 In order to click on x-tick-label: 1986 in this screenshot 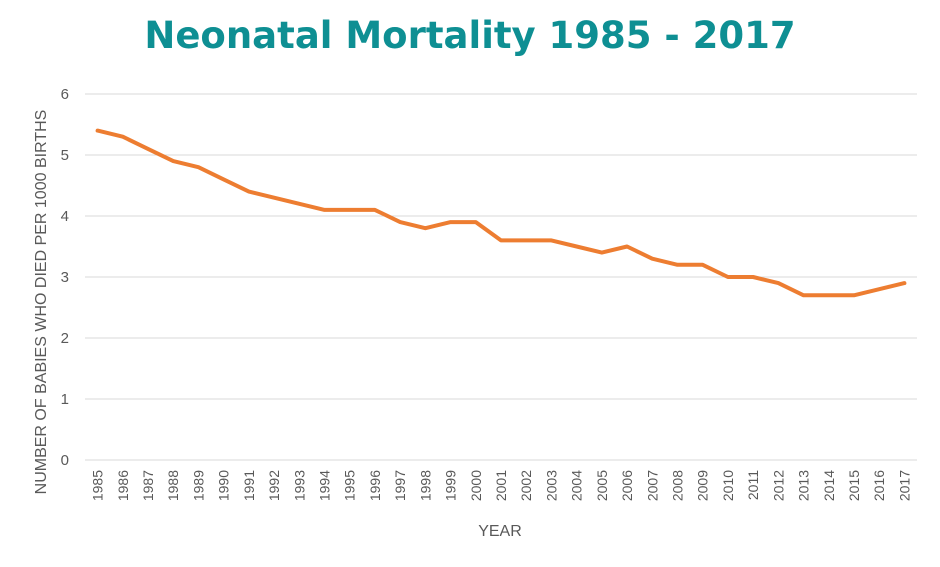, I will do `click(123, 485)`.